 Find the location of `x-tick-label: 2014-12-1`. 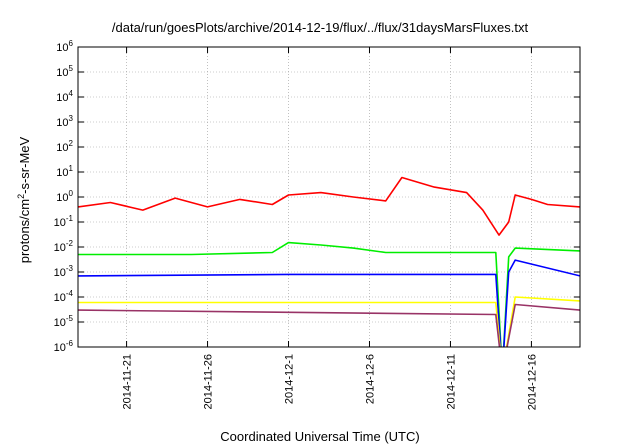

x-tick-label: 2014-12-1 is located at coordinates (290, 379).